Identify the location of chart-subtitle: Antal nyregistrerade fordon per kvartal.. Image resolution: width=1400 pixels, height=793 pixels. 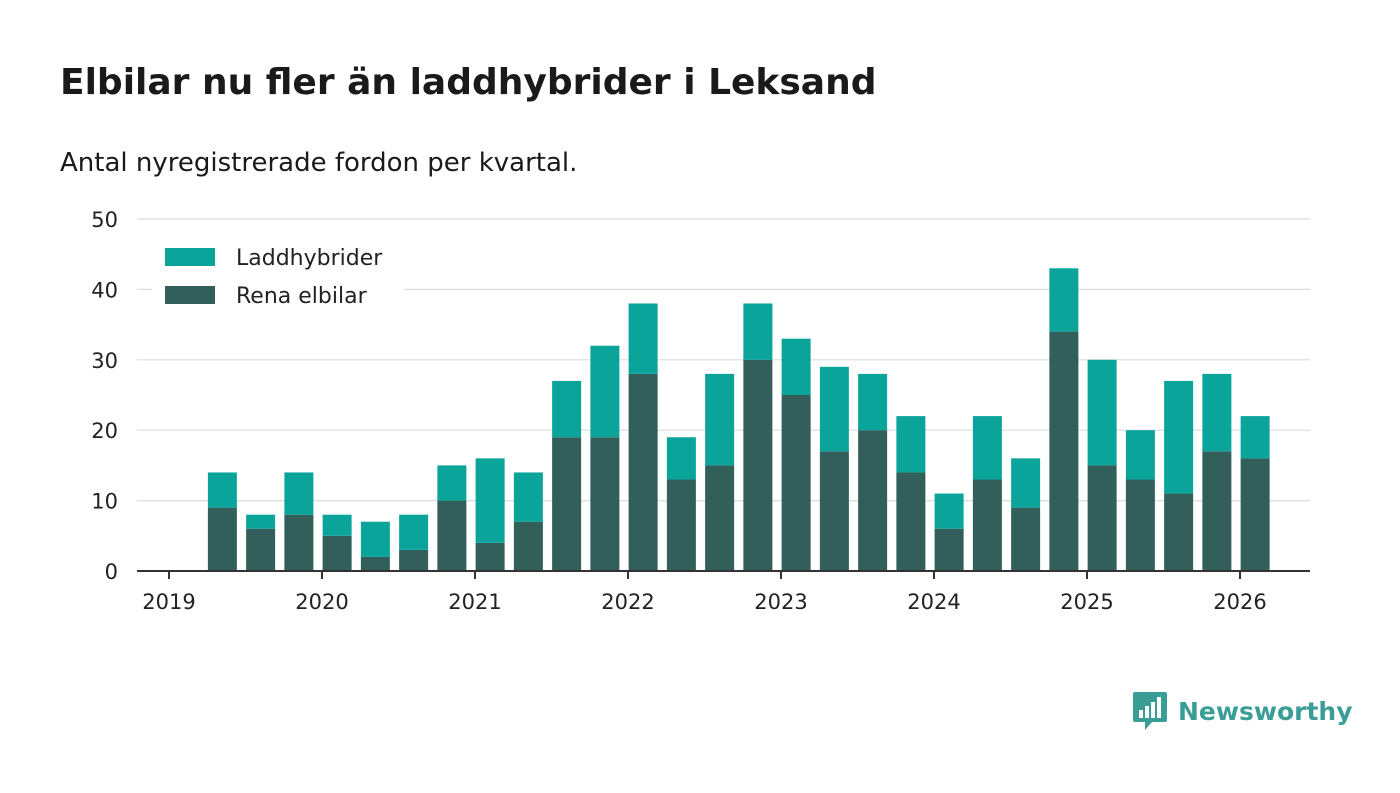
(319, 163).